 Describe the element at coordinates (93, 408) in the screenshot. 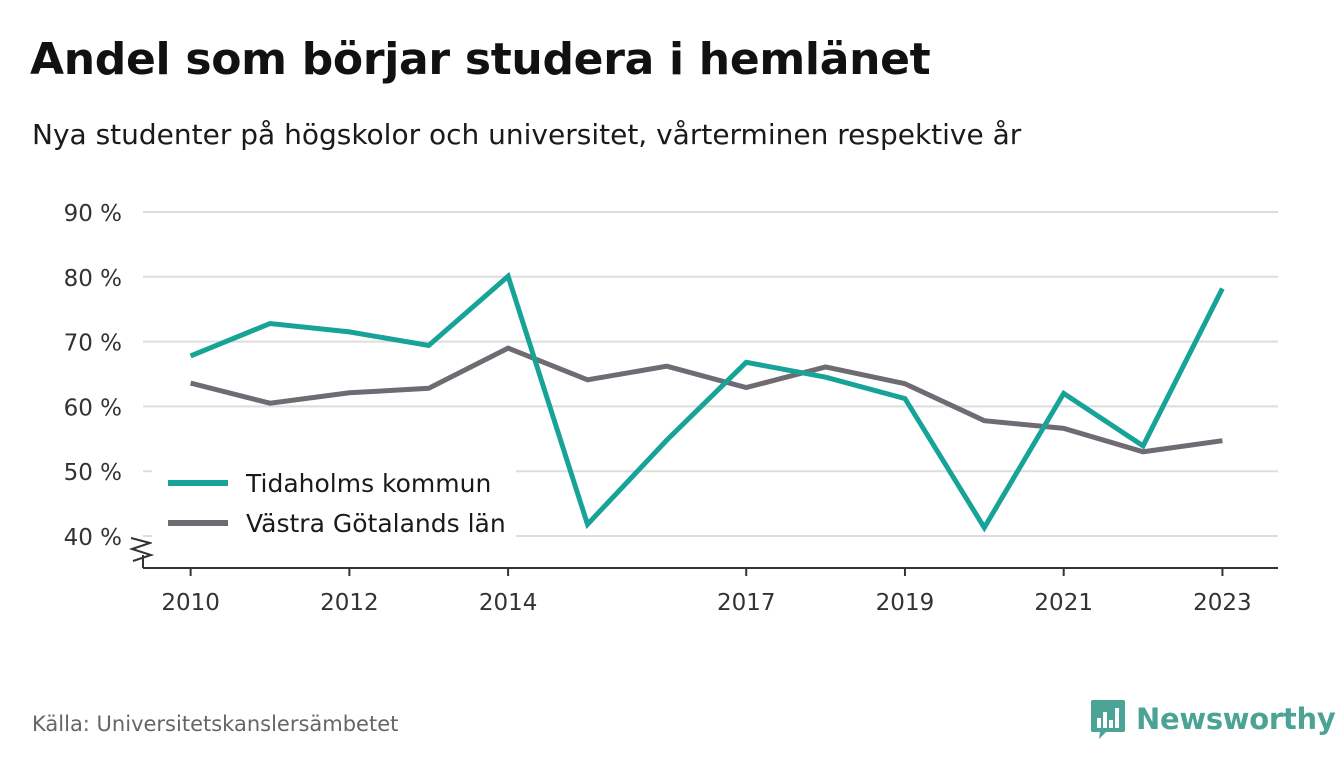

I see `y-tick-label: 60 %` at that location.